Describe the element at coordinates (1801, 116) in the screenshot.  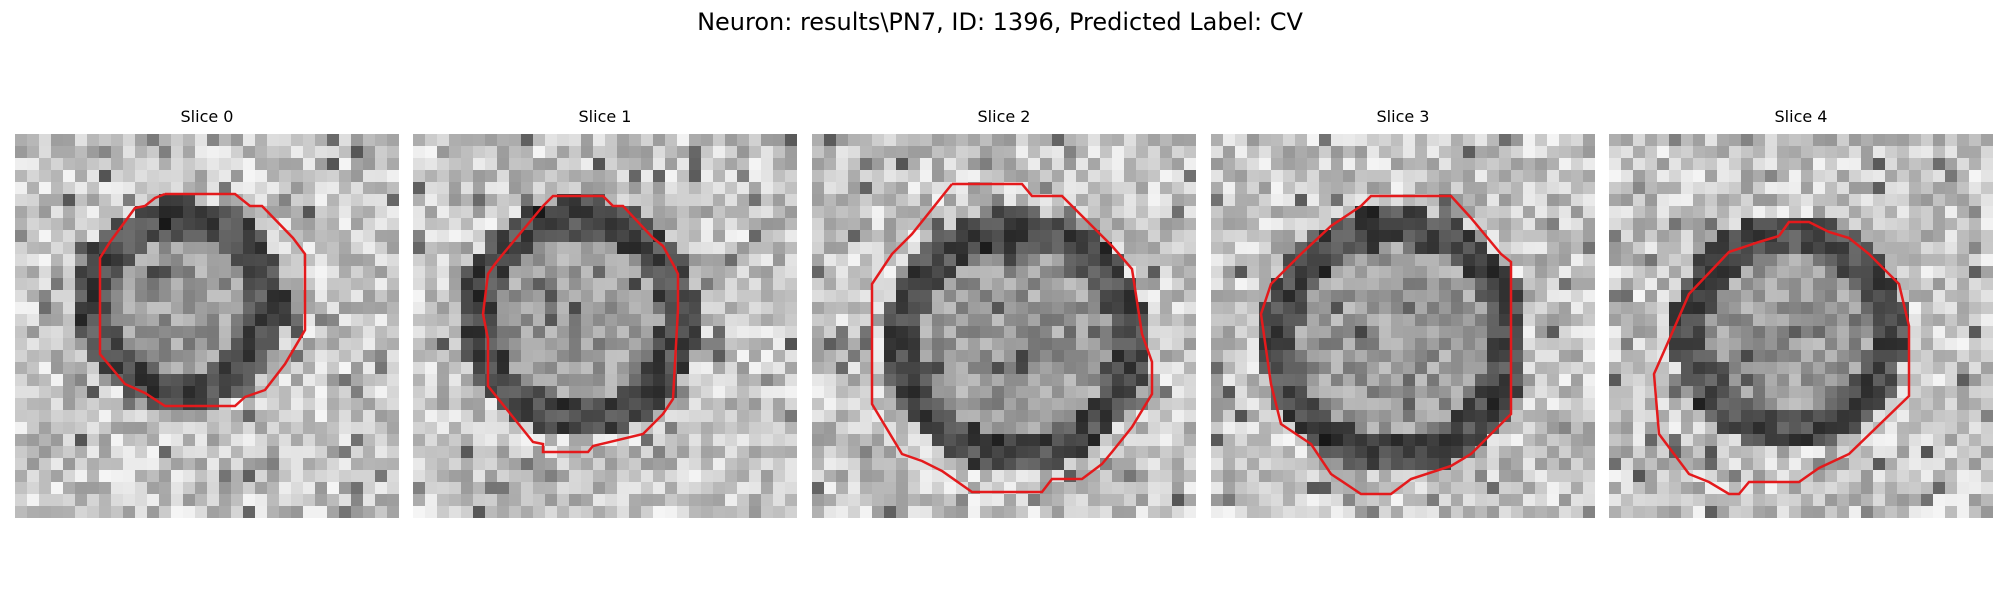
I see `slice-title: Slice 4` at that location.